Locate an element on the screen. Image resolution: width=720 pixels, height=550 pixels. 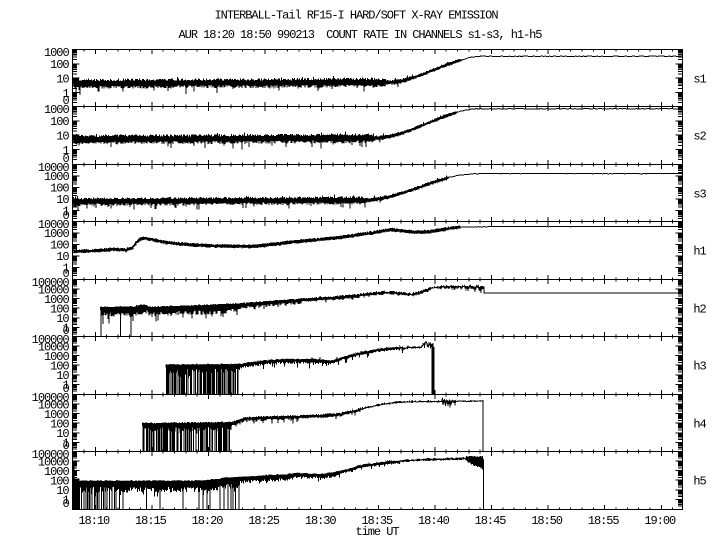
svg-text: h3 is located at coordinates (699, 367).